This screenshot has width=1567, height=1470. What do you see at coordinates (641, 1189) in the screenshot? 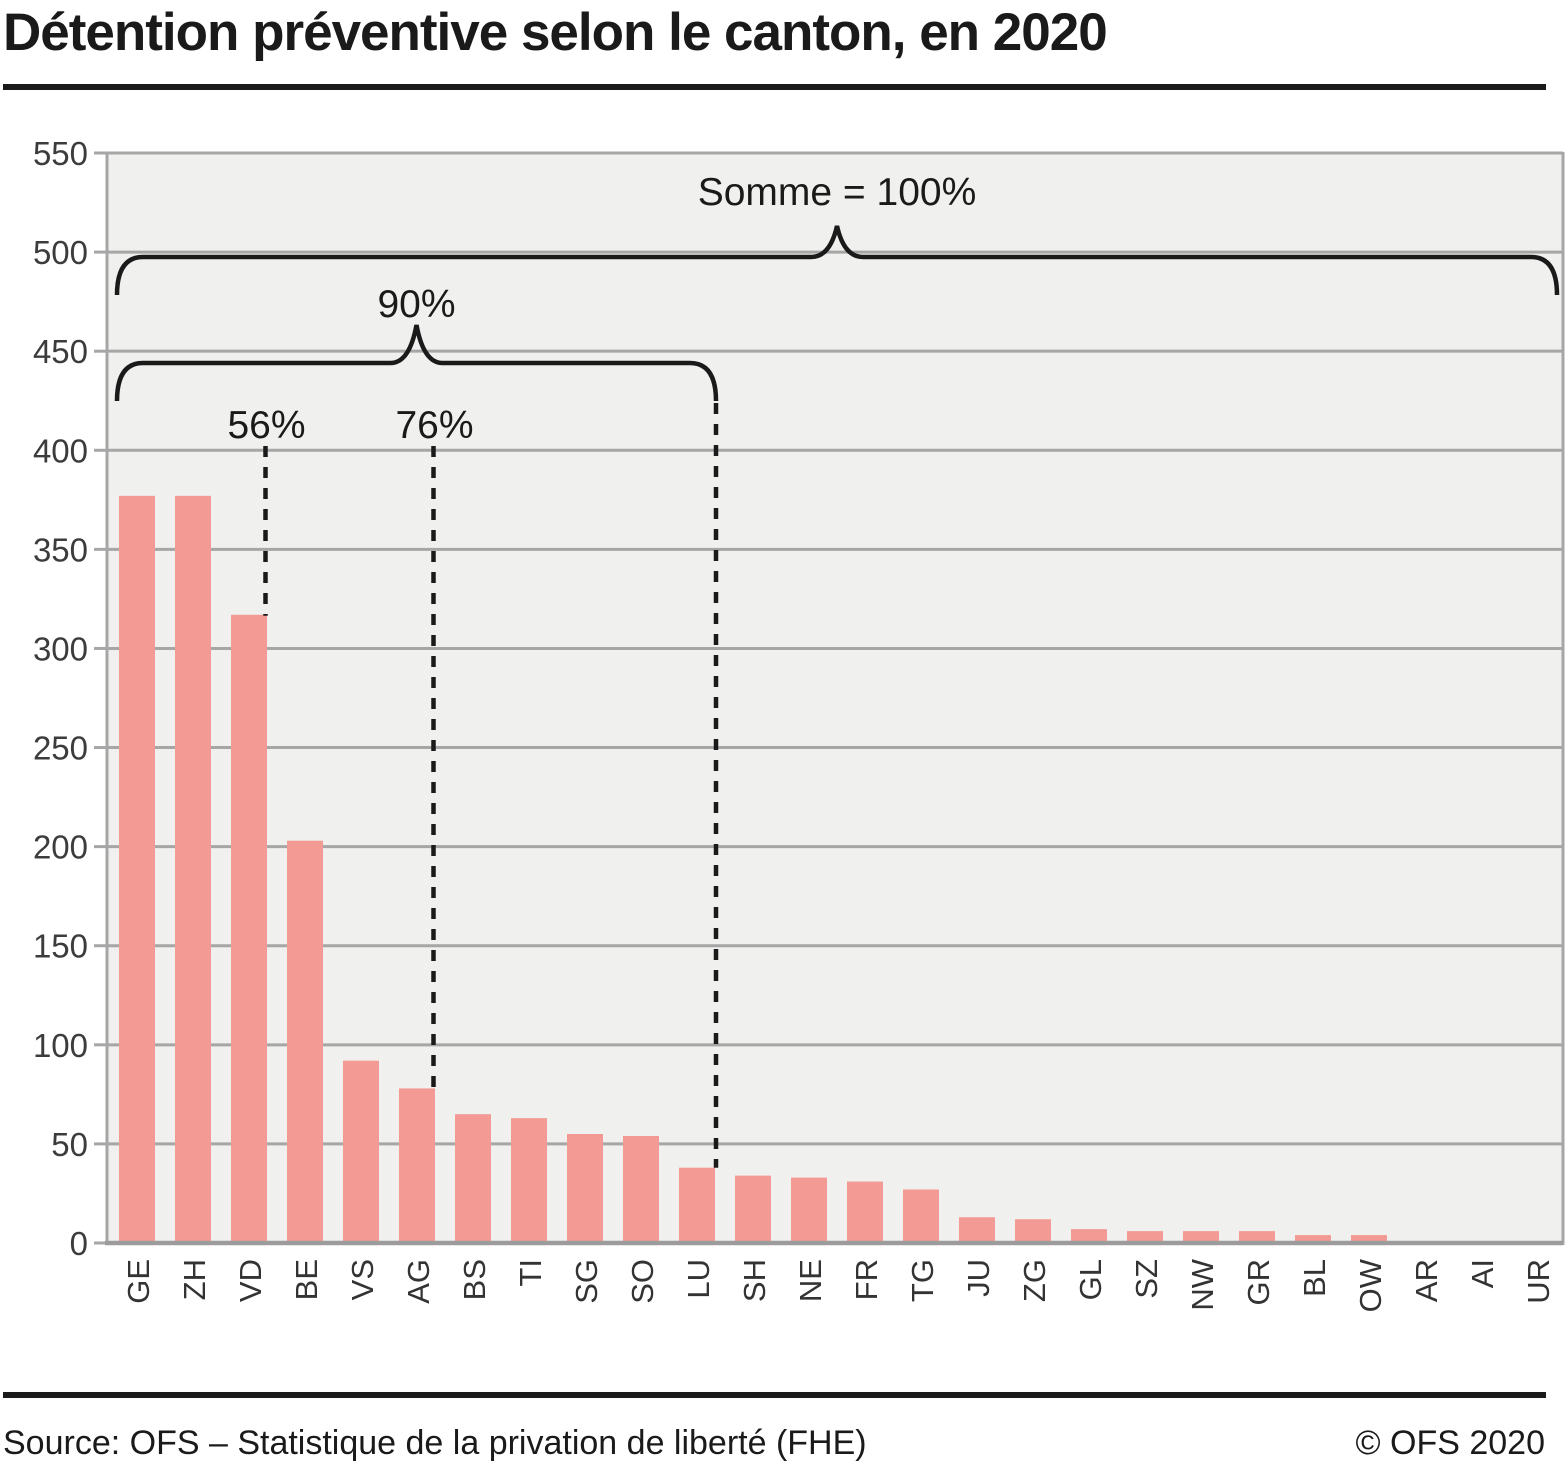
I see `bar-so` at bounding box center [641, 1189].